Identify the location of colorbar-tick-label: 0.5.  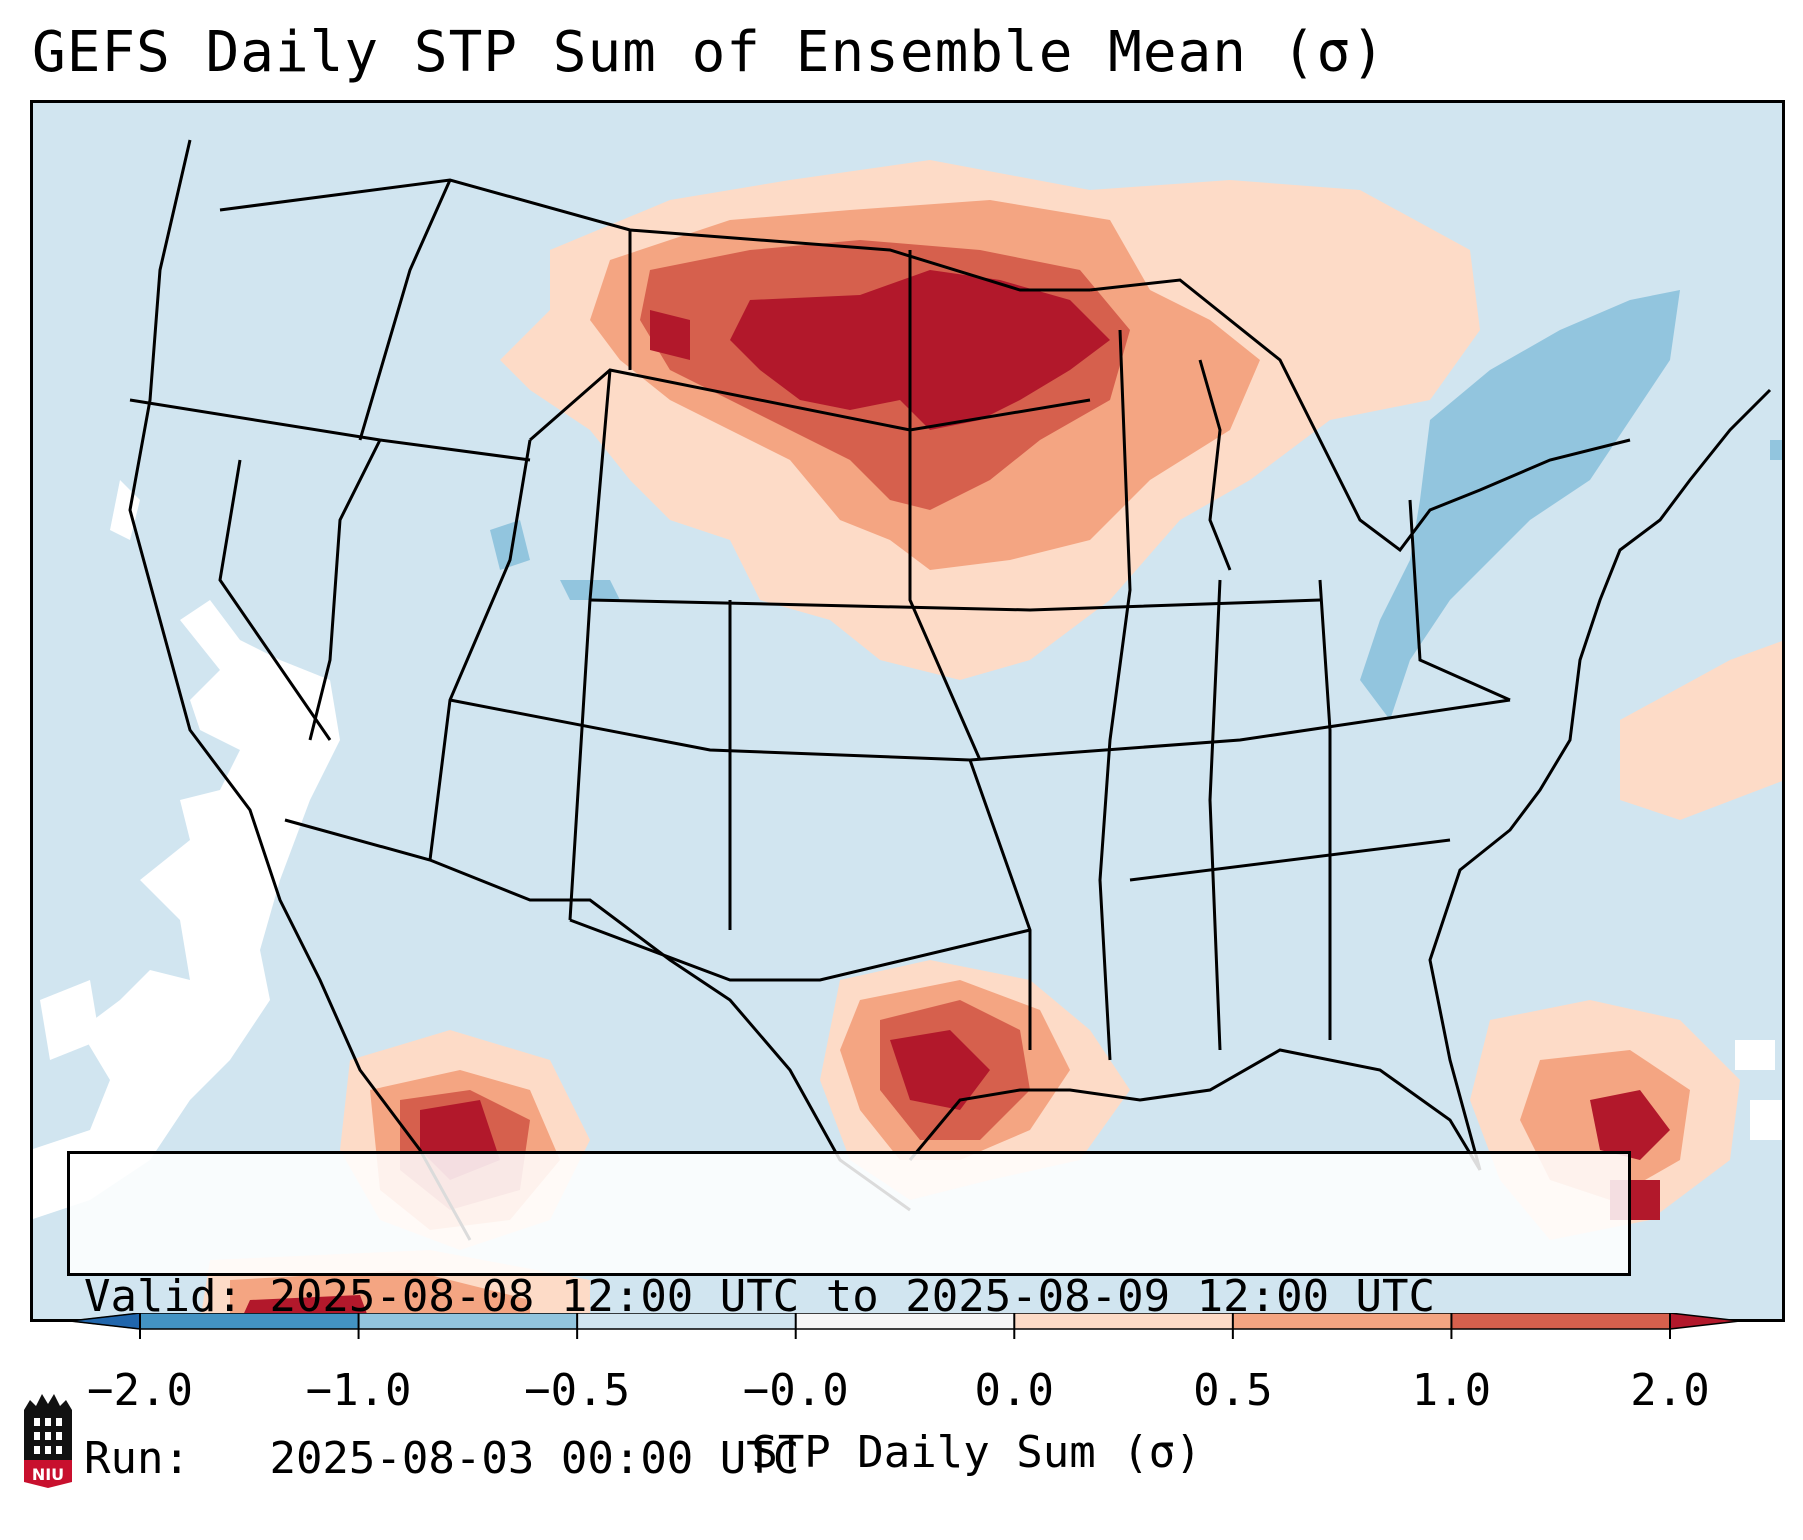
(1233, 1390).